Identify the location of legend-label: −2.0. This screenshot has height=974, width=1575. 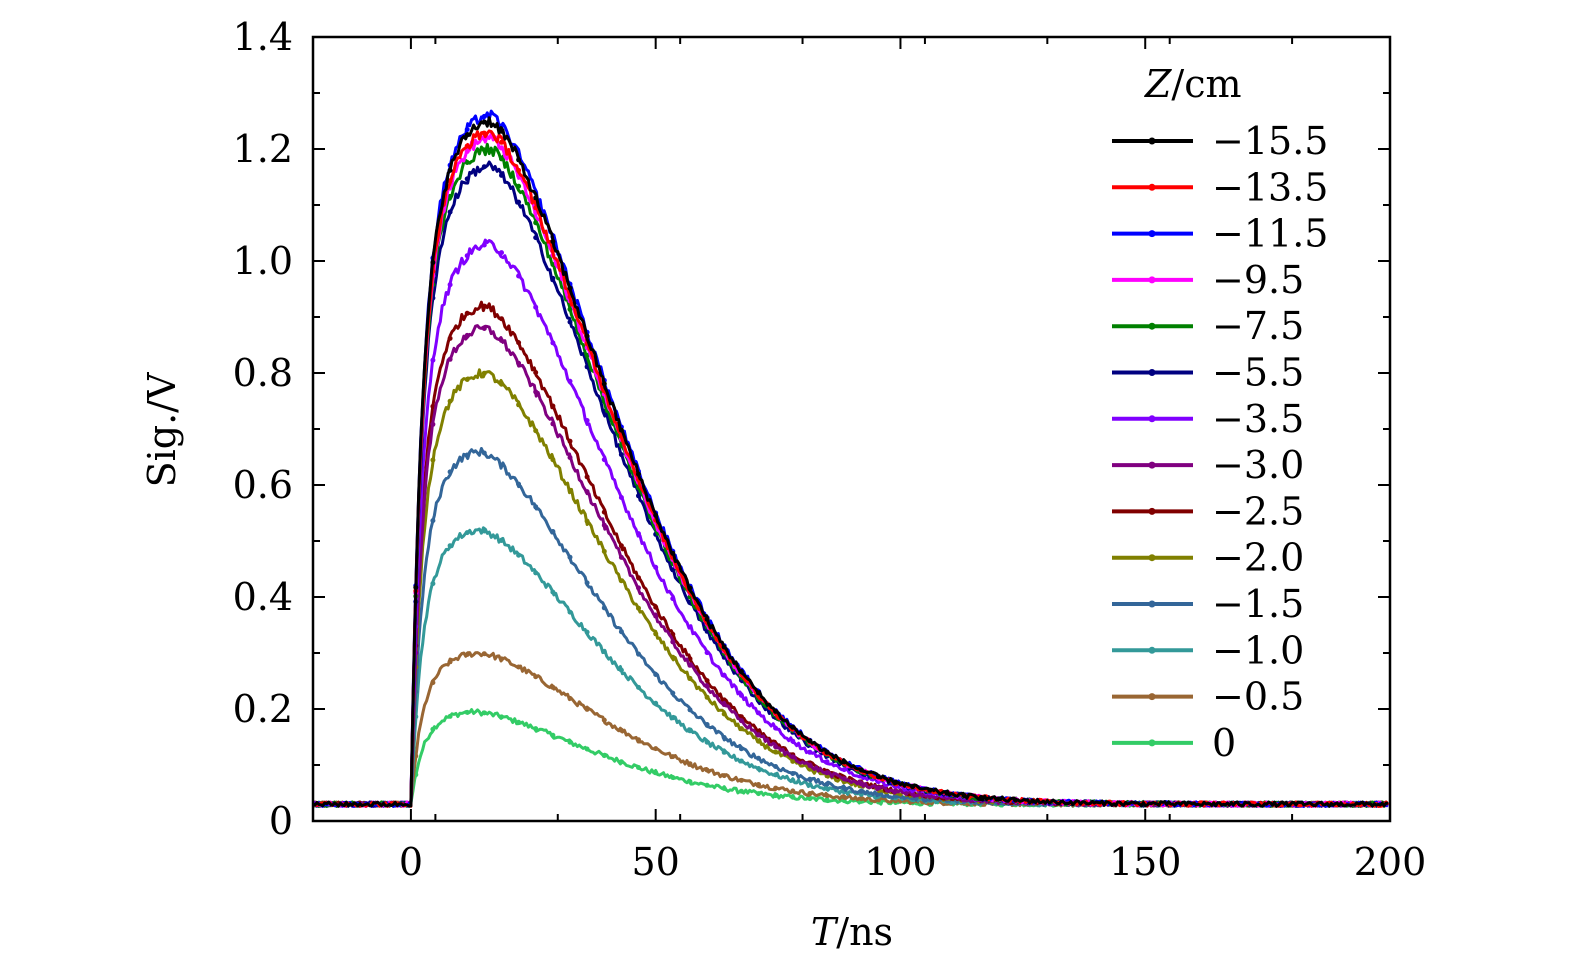
(1258, 558).